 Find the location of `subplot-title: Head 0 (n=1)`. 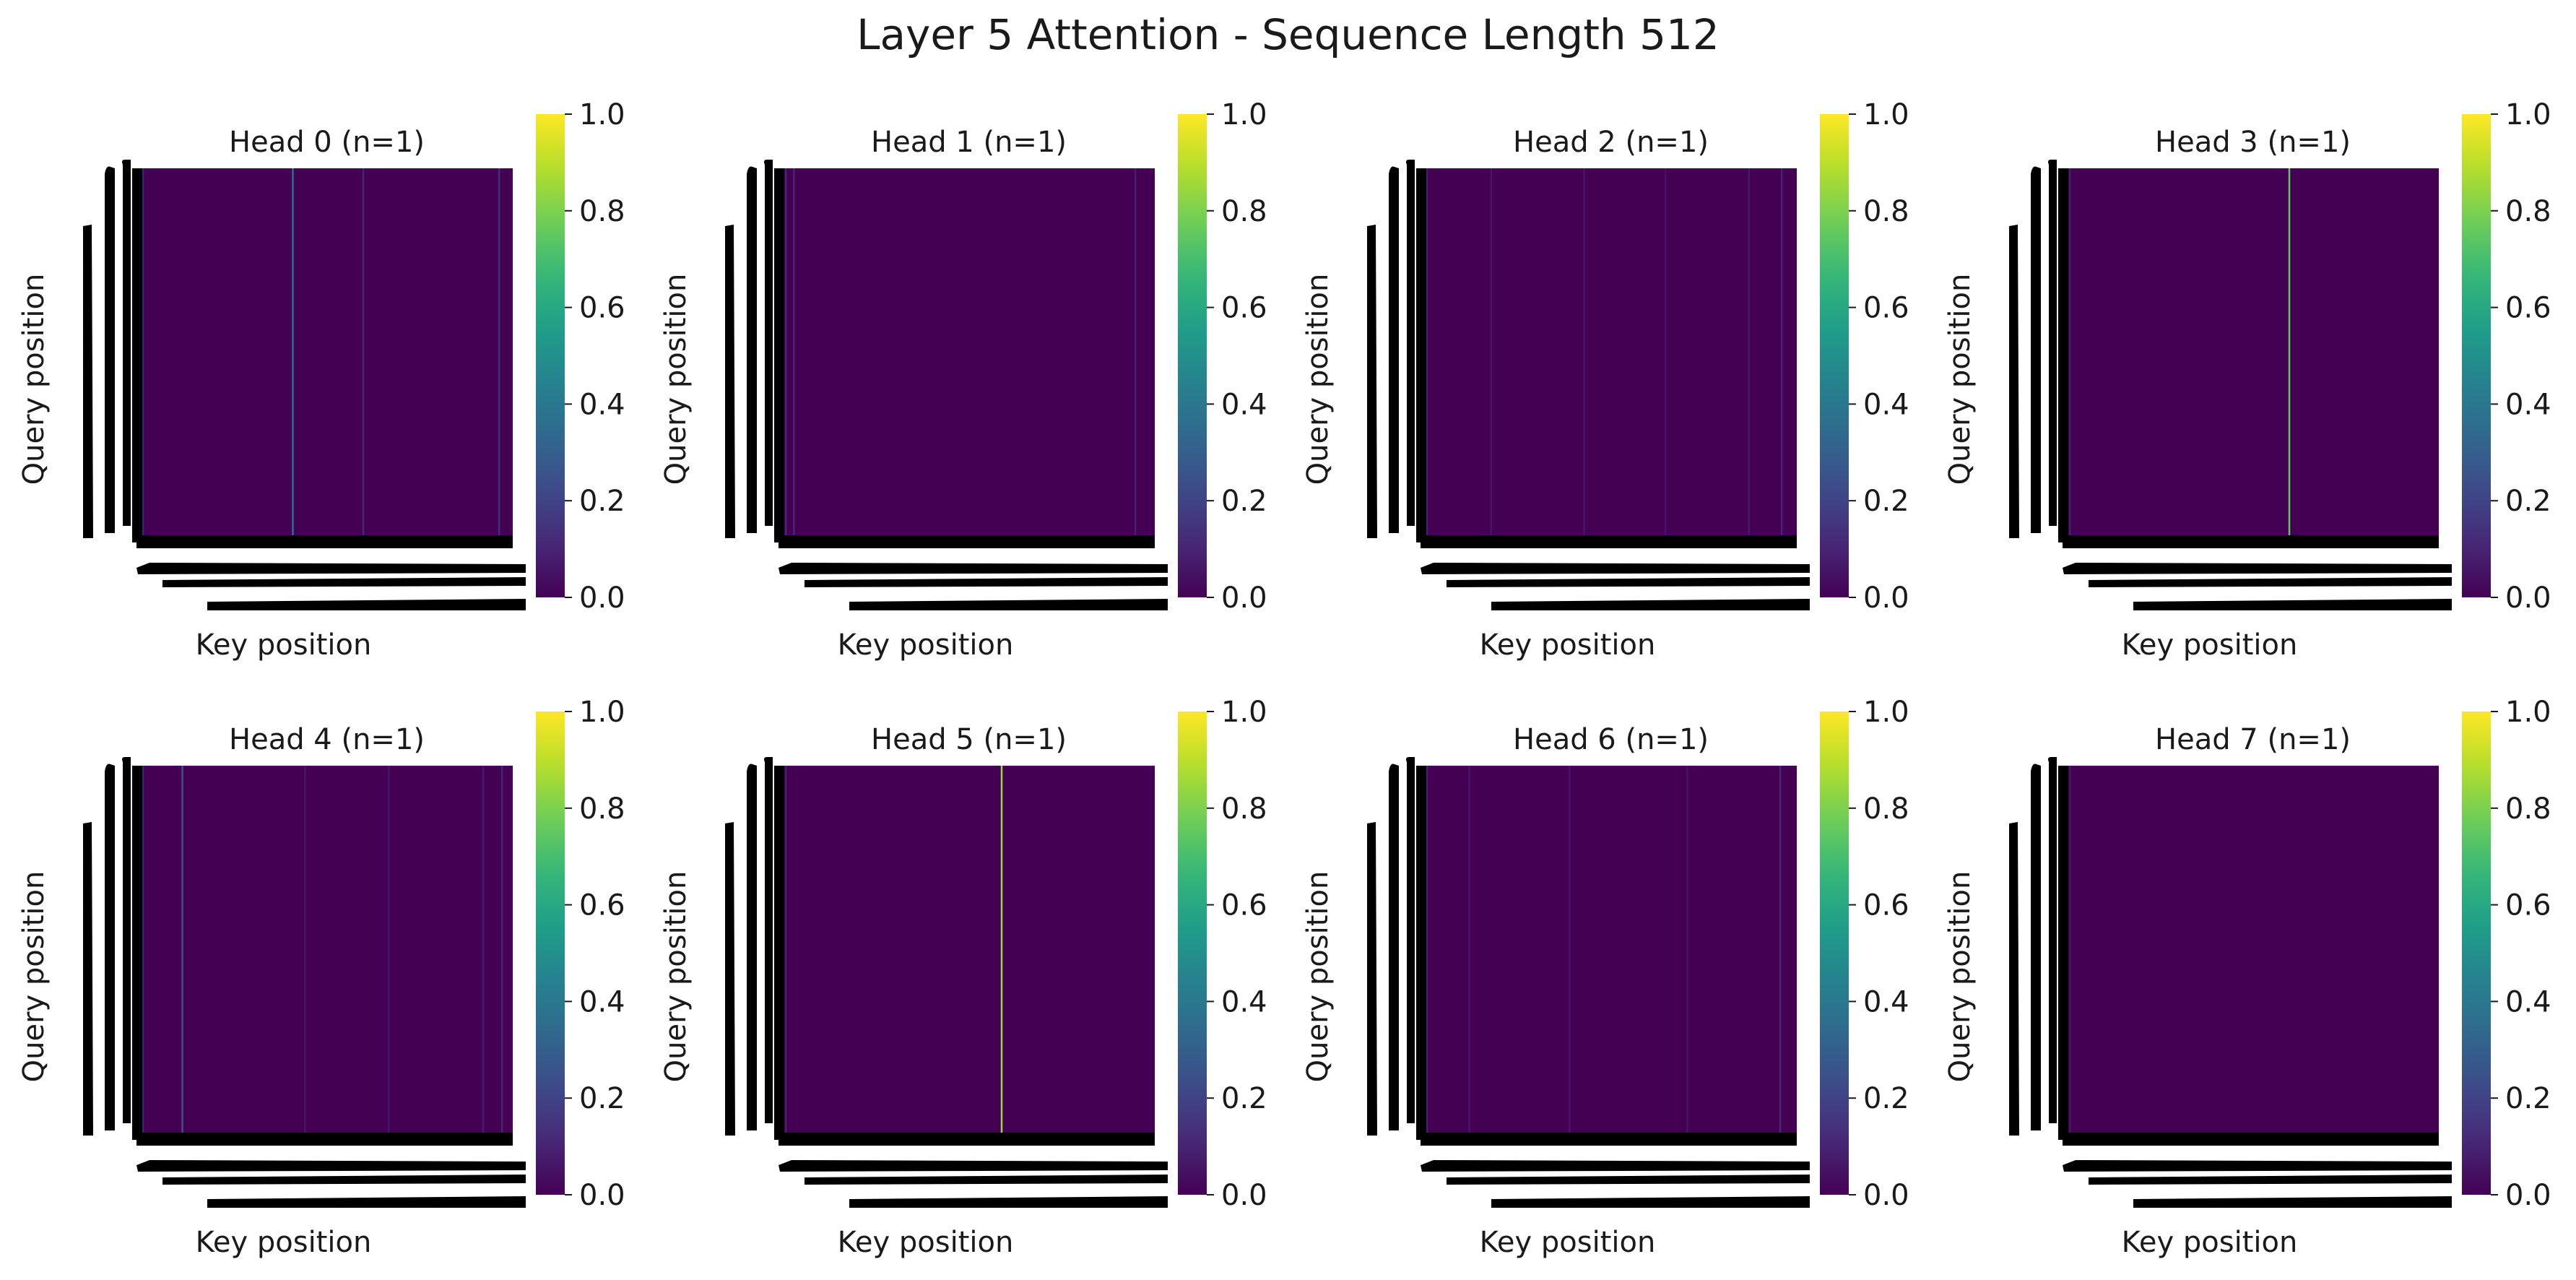

subplot-title: Head 0 (n=1) is located at coordinates (327, 142).